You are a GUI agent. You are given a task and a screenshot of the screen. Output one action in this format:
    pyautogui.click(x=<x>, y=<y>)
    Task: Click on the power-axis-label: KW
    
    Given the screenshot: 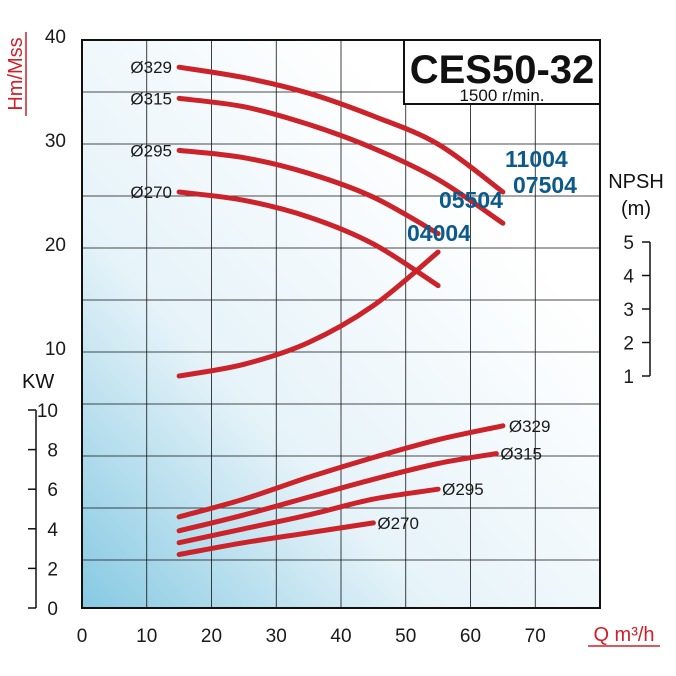 What is the action you would take?
    pyautogui.click(x=38, y=382)
    